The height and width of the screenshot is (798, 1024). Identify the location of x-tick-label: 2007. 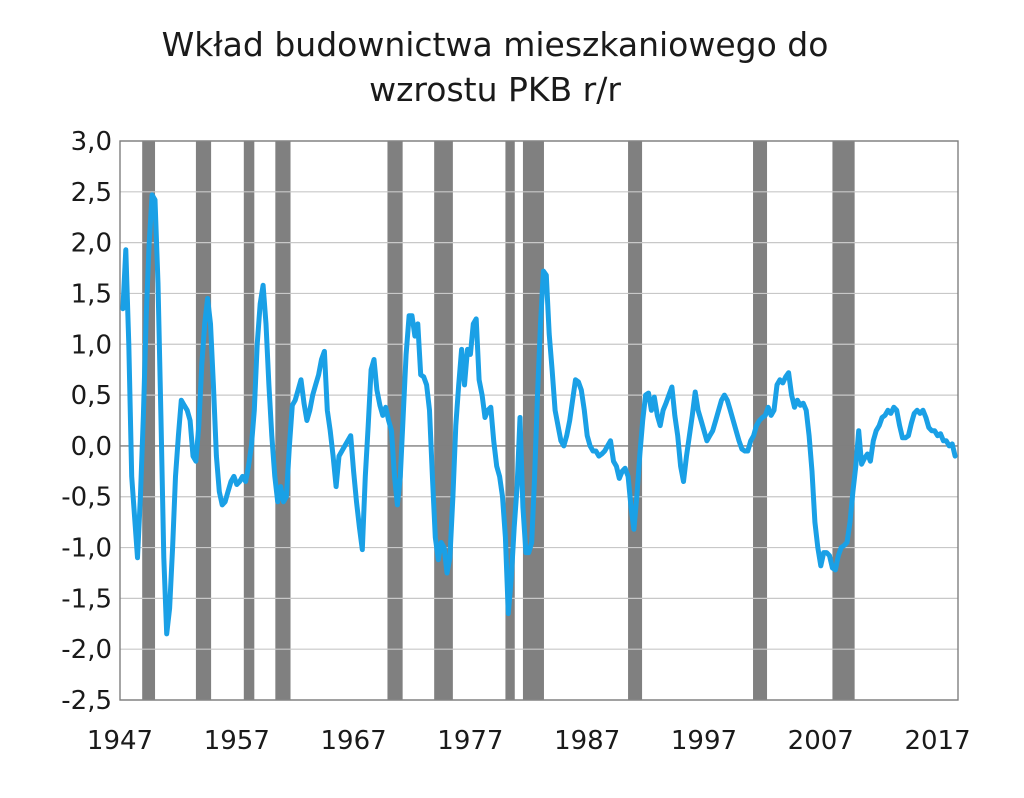
(821, 741).